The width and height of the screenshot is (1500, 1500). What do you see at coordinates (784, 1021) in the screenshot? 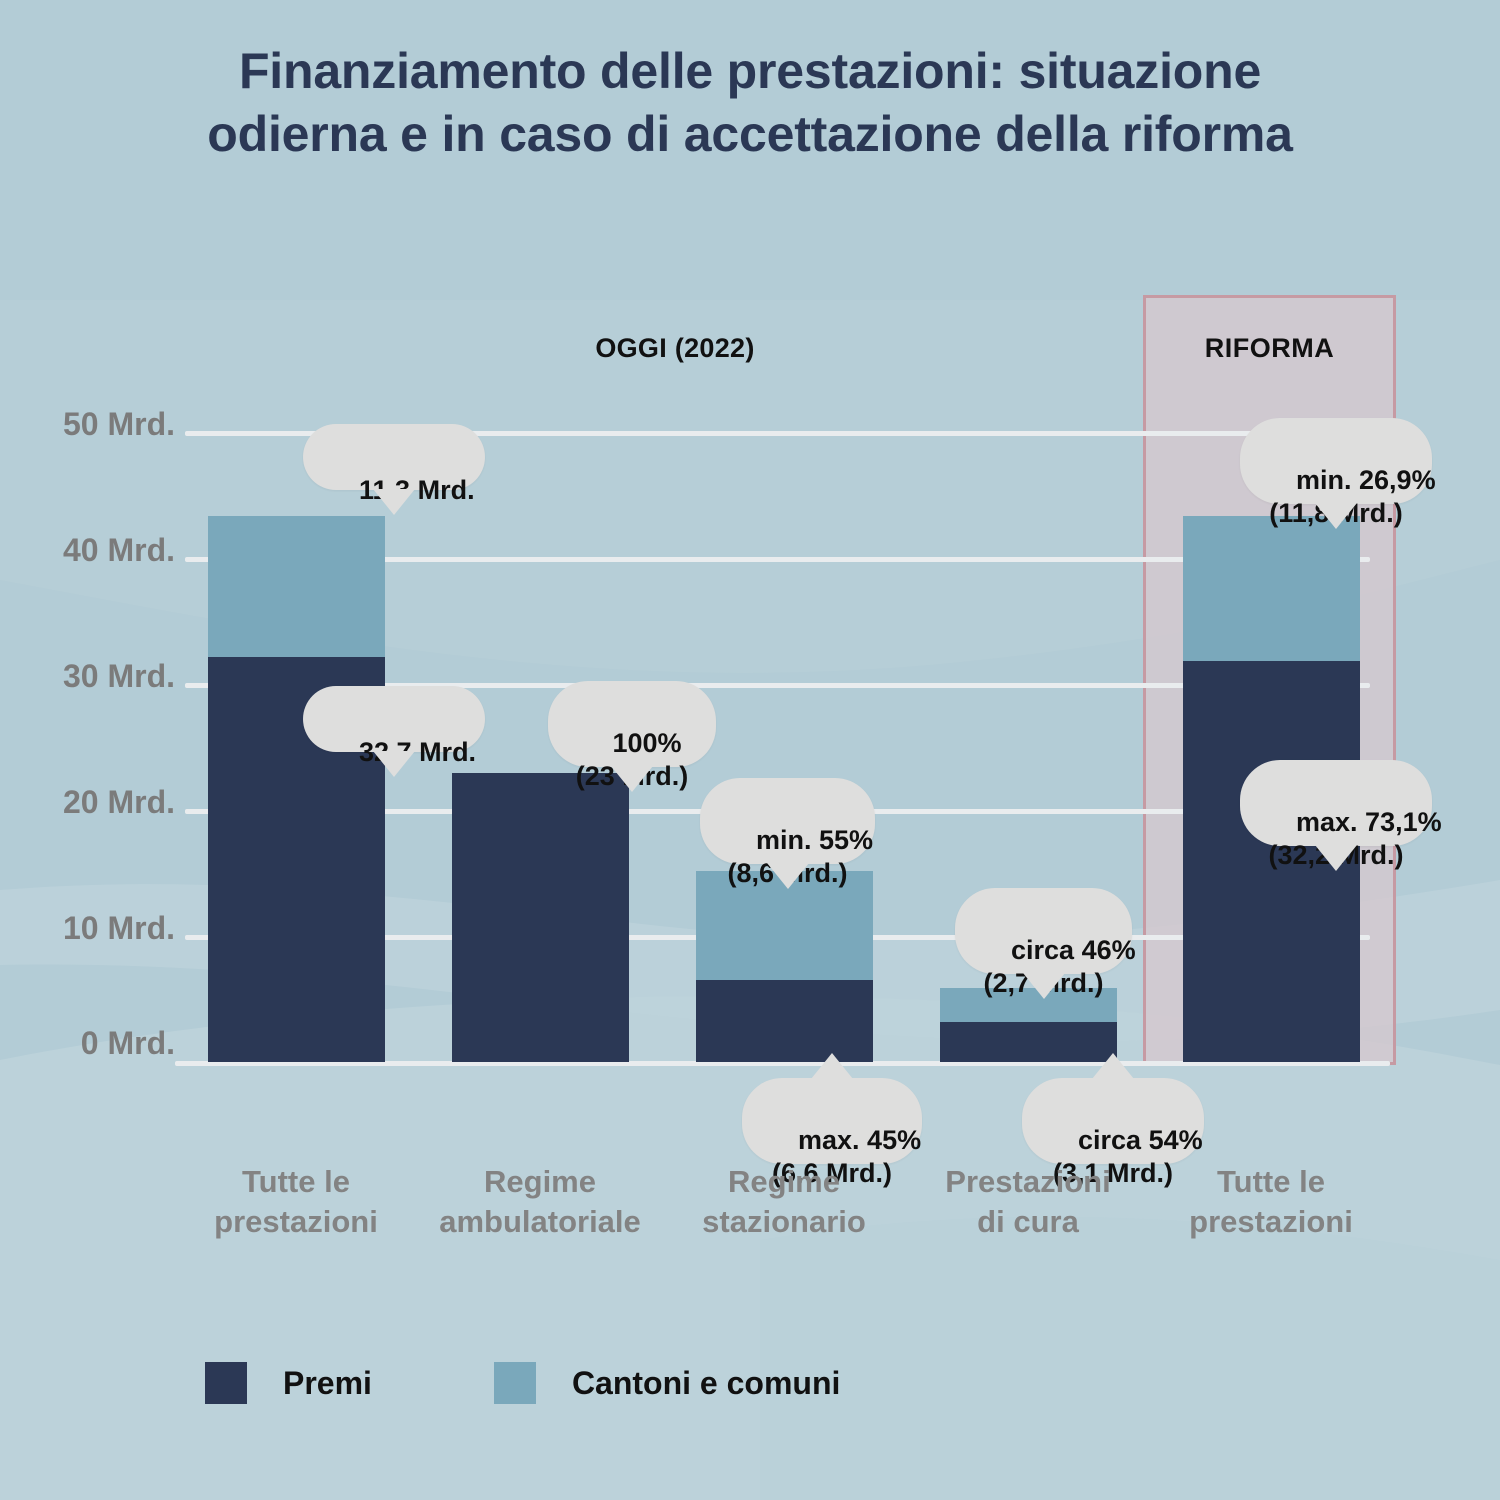
I see `bar-3-premi-segment` at bounding box center [784, 1021].